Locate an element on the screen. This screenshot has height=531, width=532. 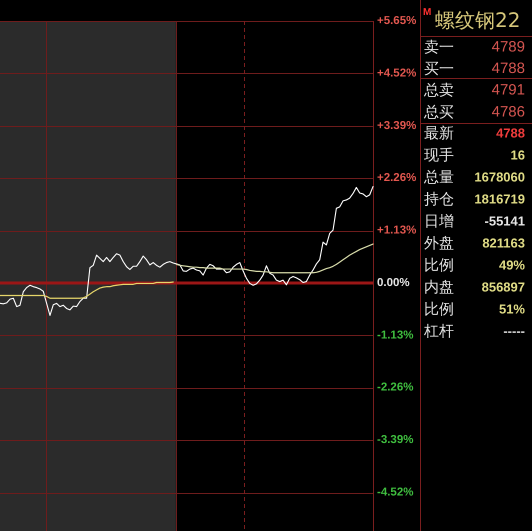
row-value: 4789 is located at coordinates (508, 47).